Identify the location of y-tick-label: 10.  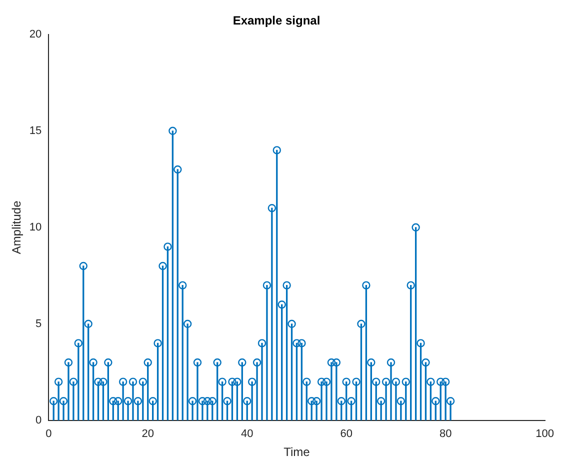
(35, 227).